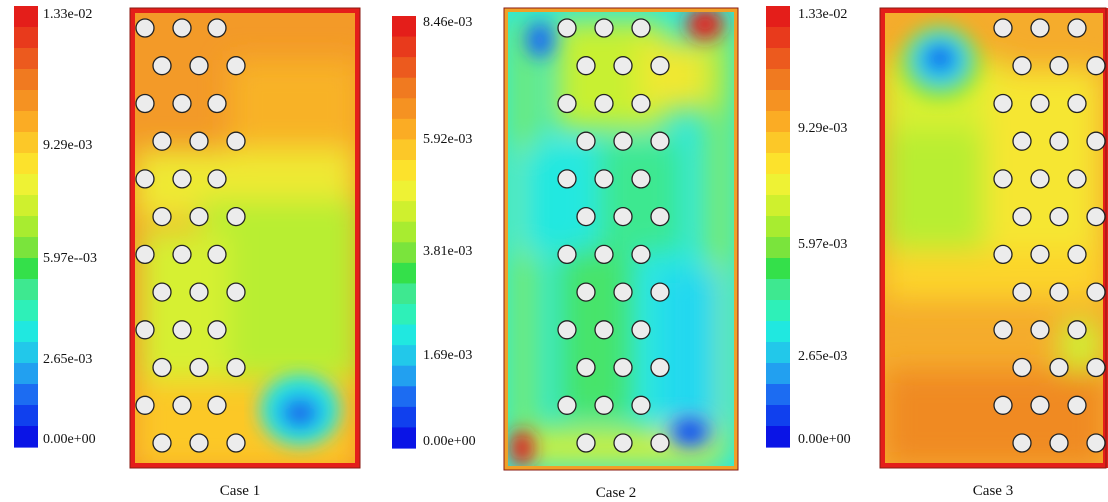 The height and width of the screenshot is (502, 1108). I want to click on legend-tick: 1.69e-03, so click(447, 355).